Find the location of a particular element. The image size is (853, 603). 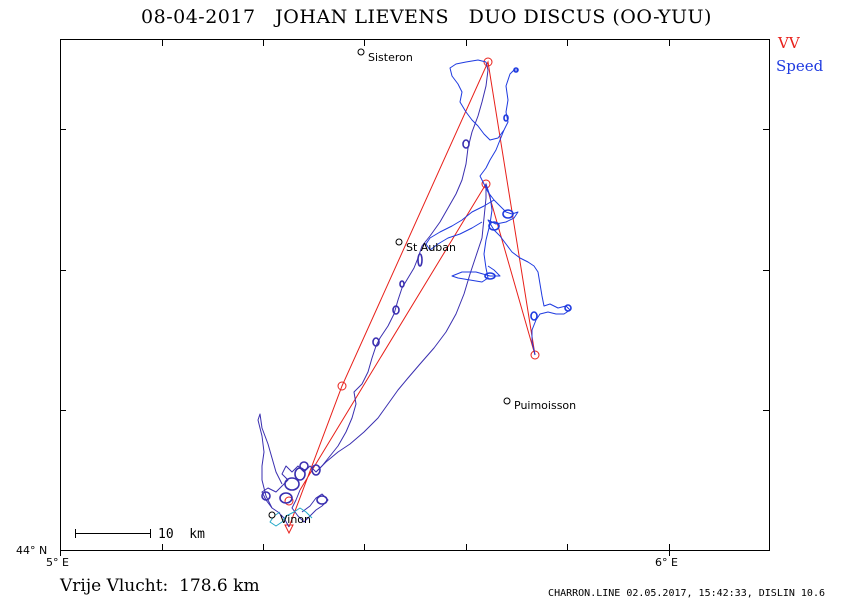

lon-left-label: 5° E is located at coordinates (57, 562).